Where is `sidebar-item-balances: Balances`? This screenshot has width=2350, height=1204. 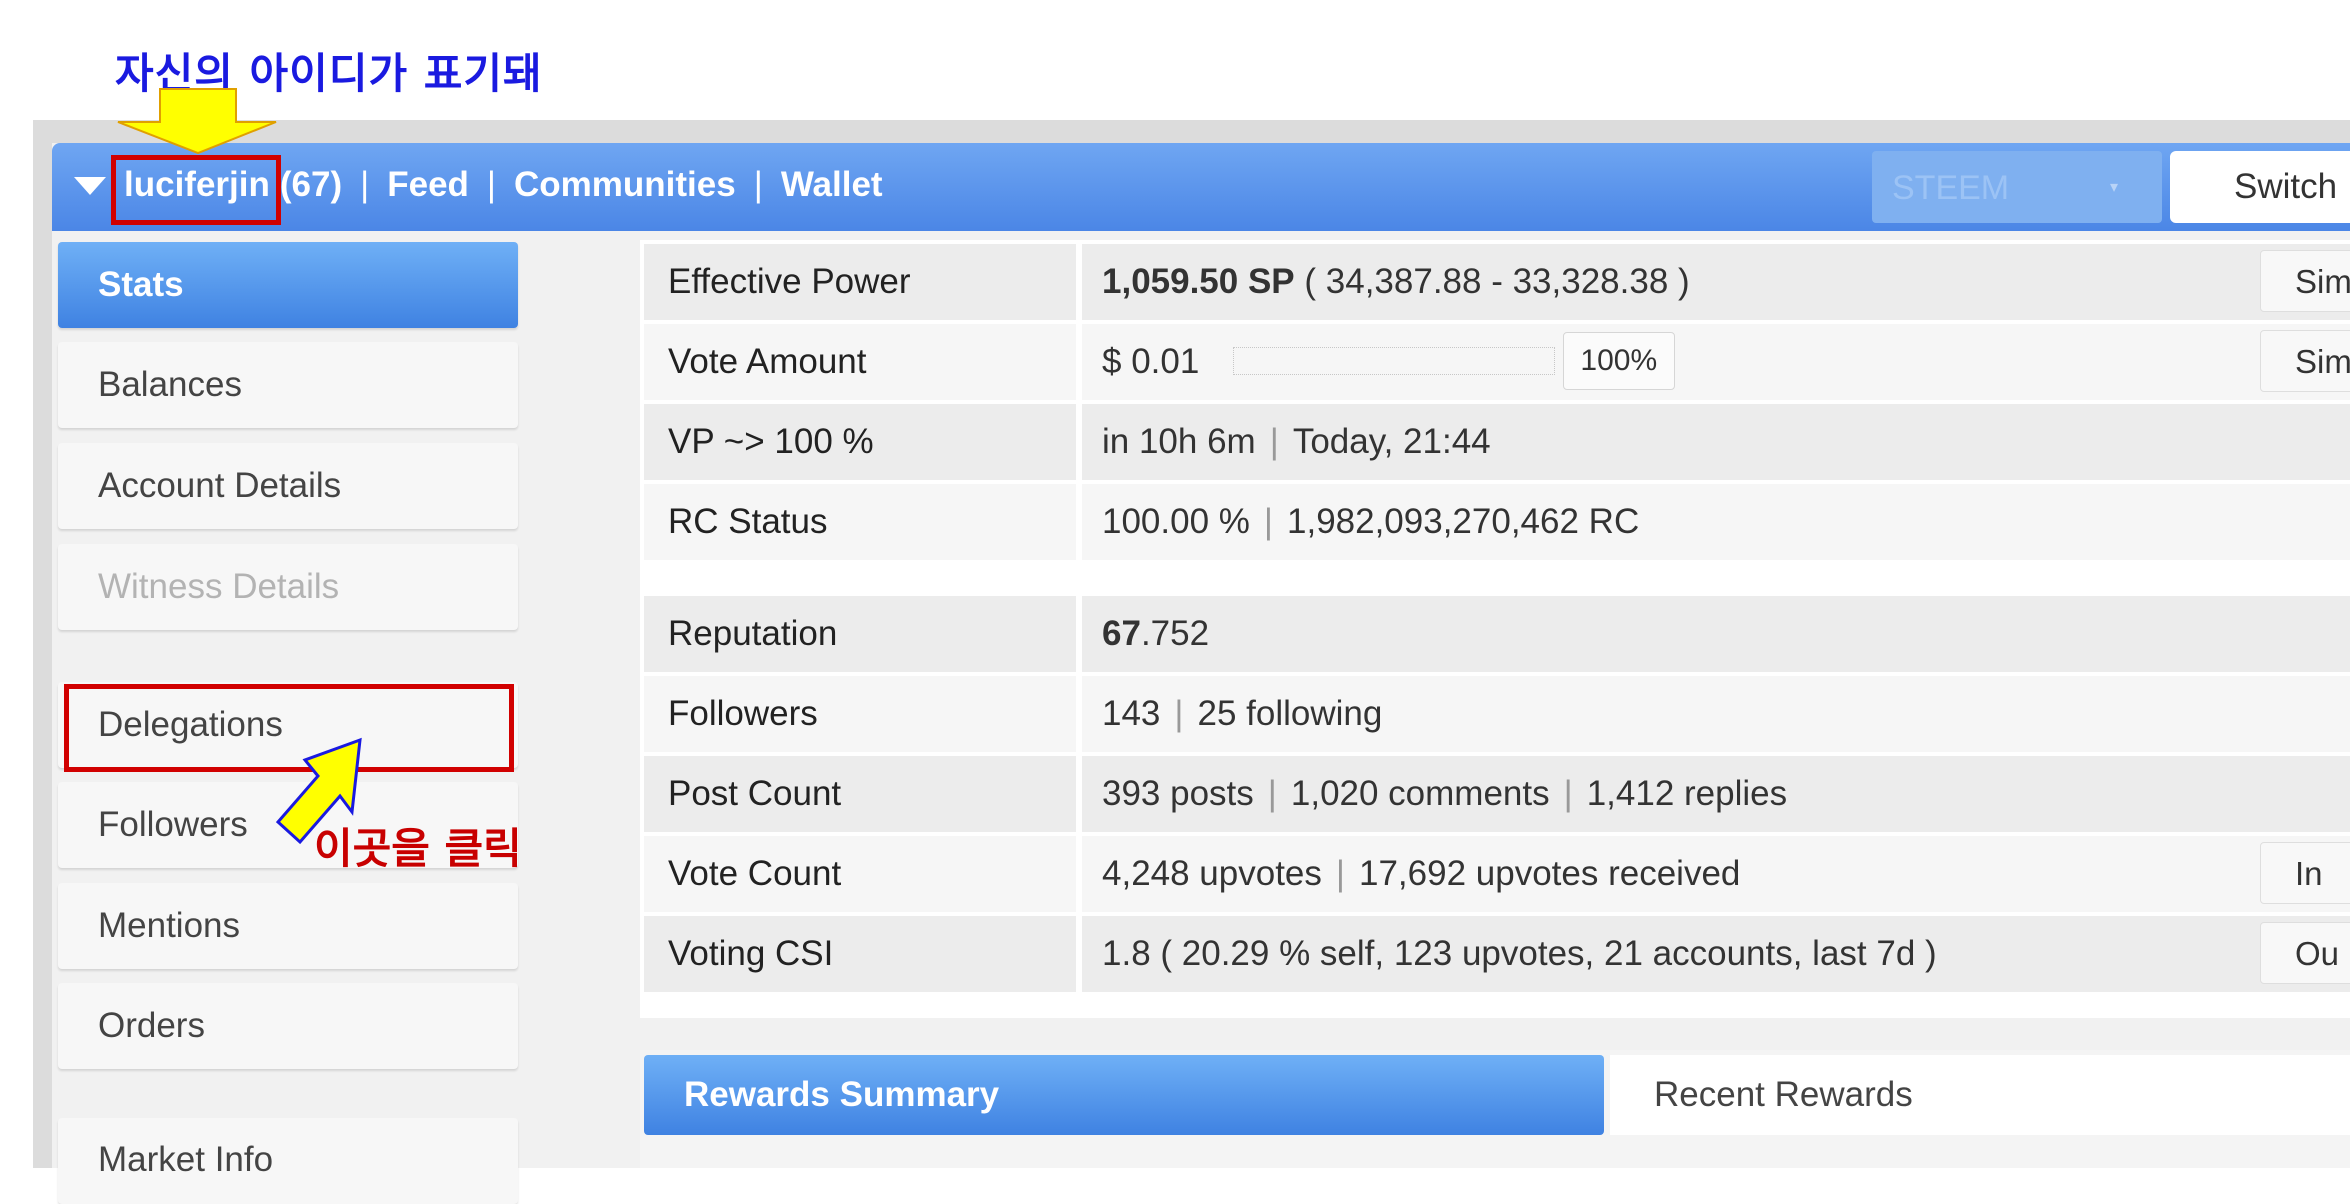 sidebar-item-balances: Balances is located at coordinates (288, 385).